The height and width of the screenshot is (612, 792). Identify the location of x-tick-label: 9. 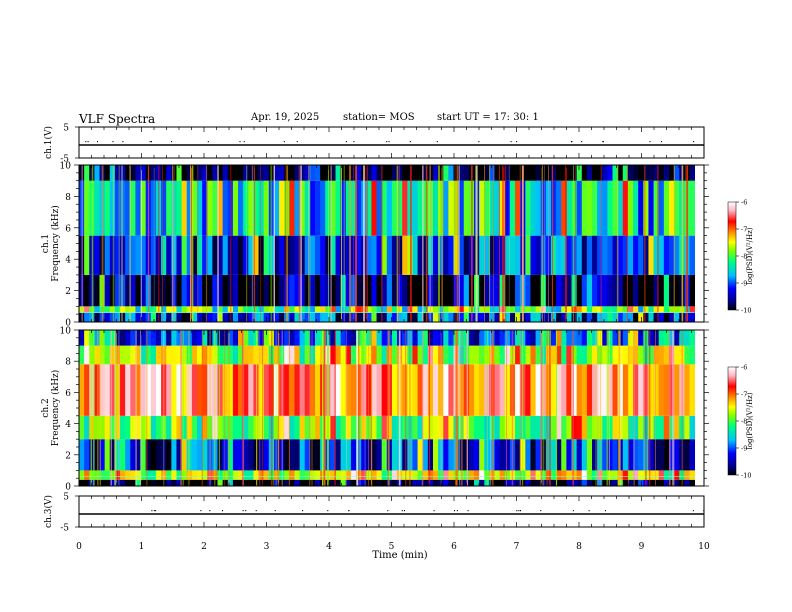
(642, 547).